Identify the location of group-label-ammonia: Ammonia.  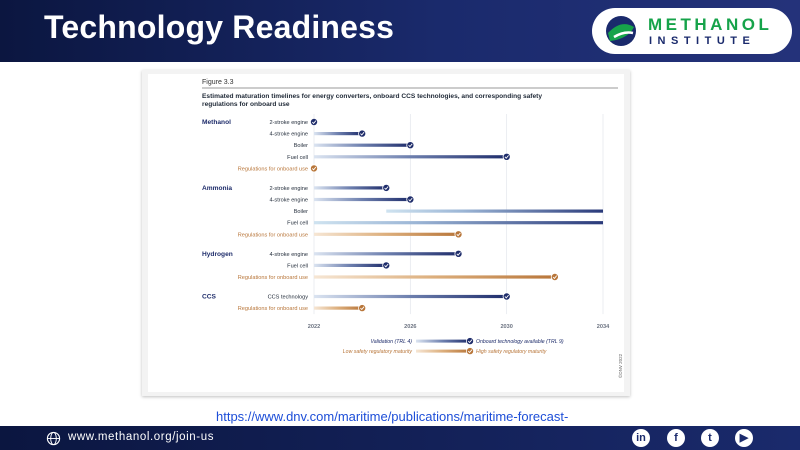
(217, 188).